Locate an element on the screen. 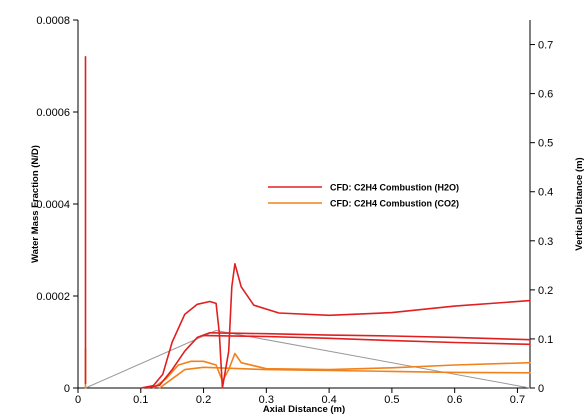  x-tick-label: 0.5 is located at coordinates (391, 400).